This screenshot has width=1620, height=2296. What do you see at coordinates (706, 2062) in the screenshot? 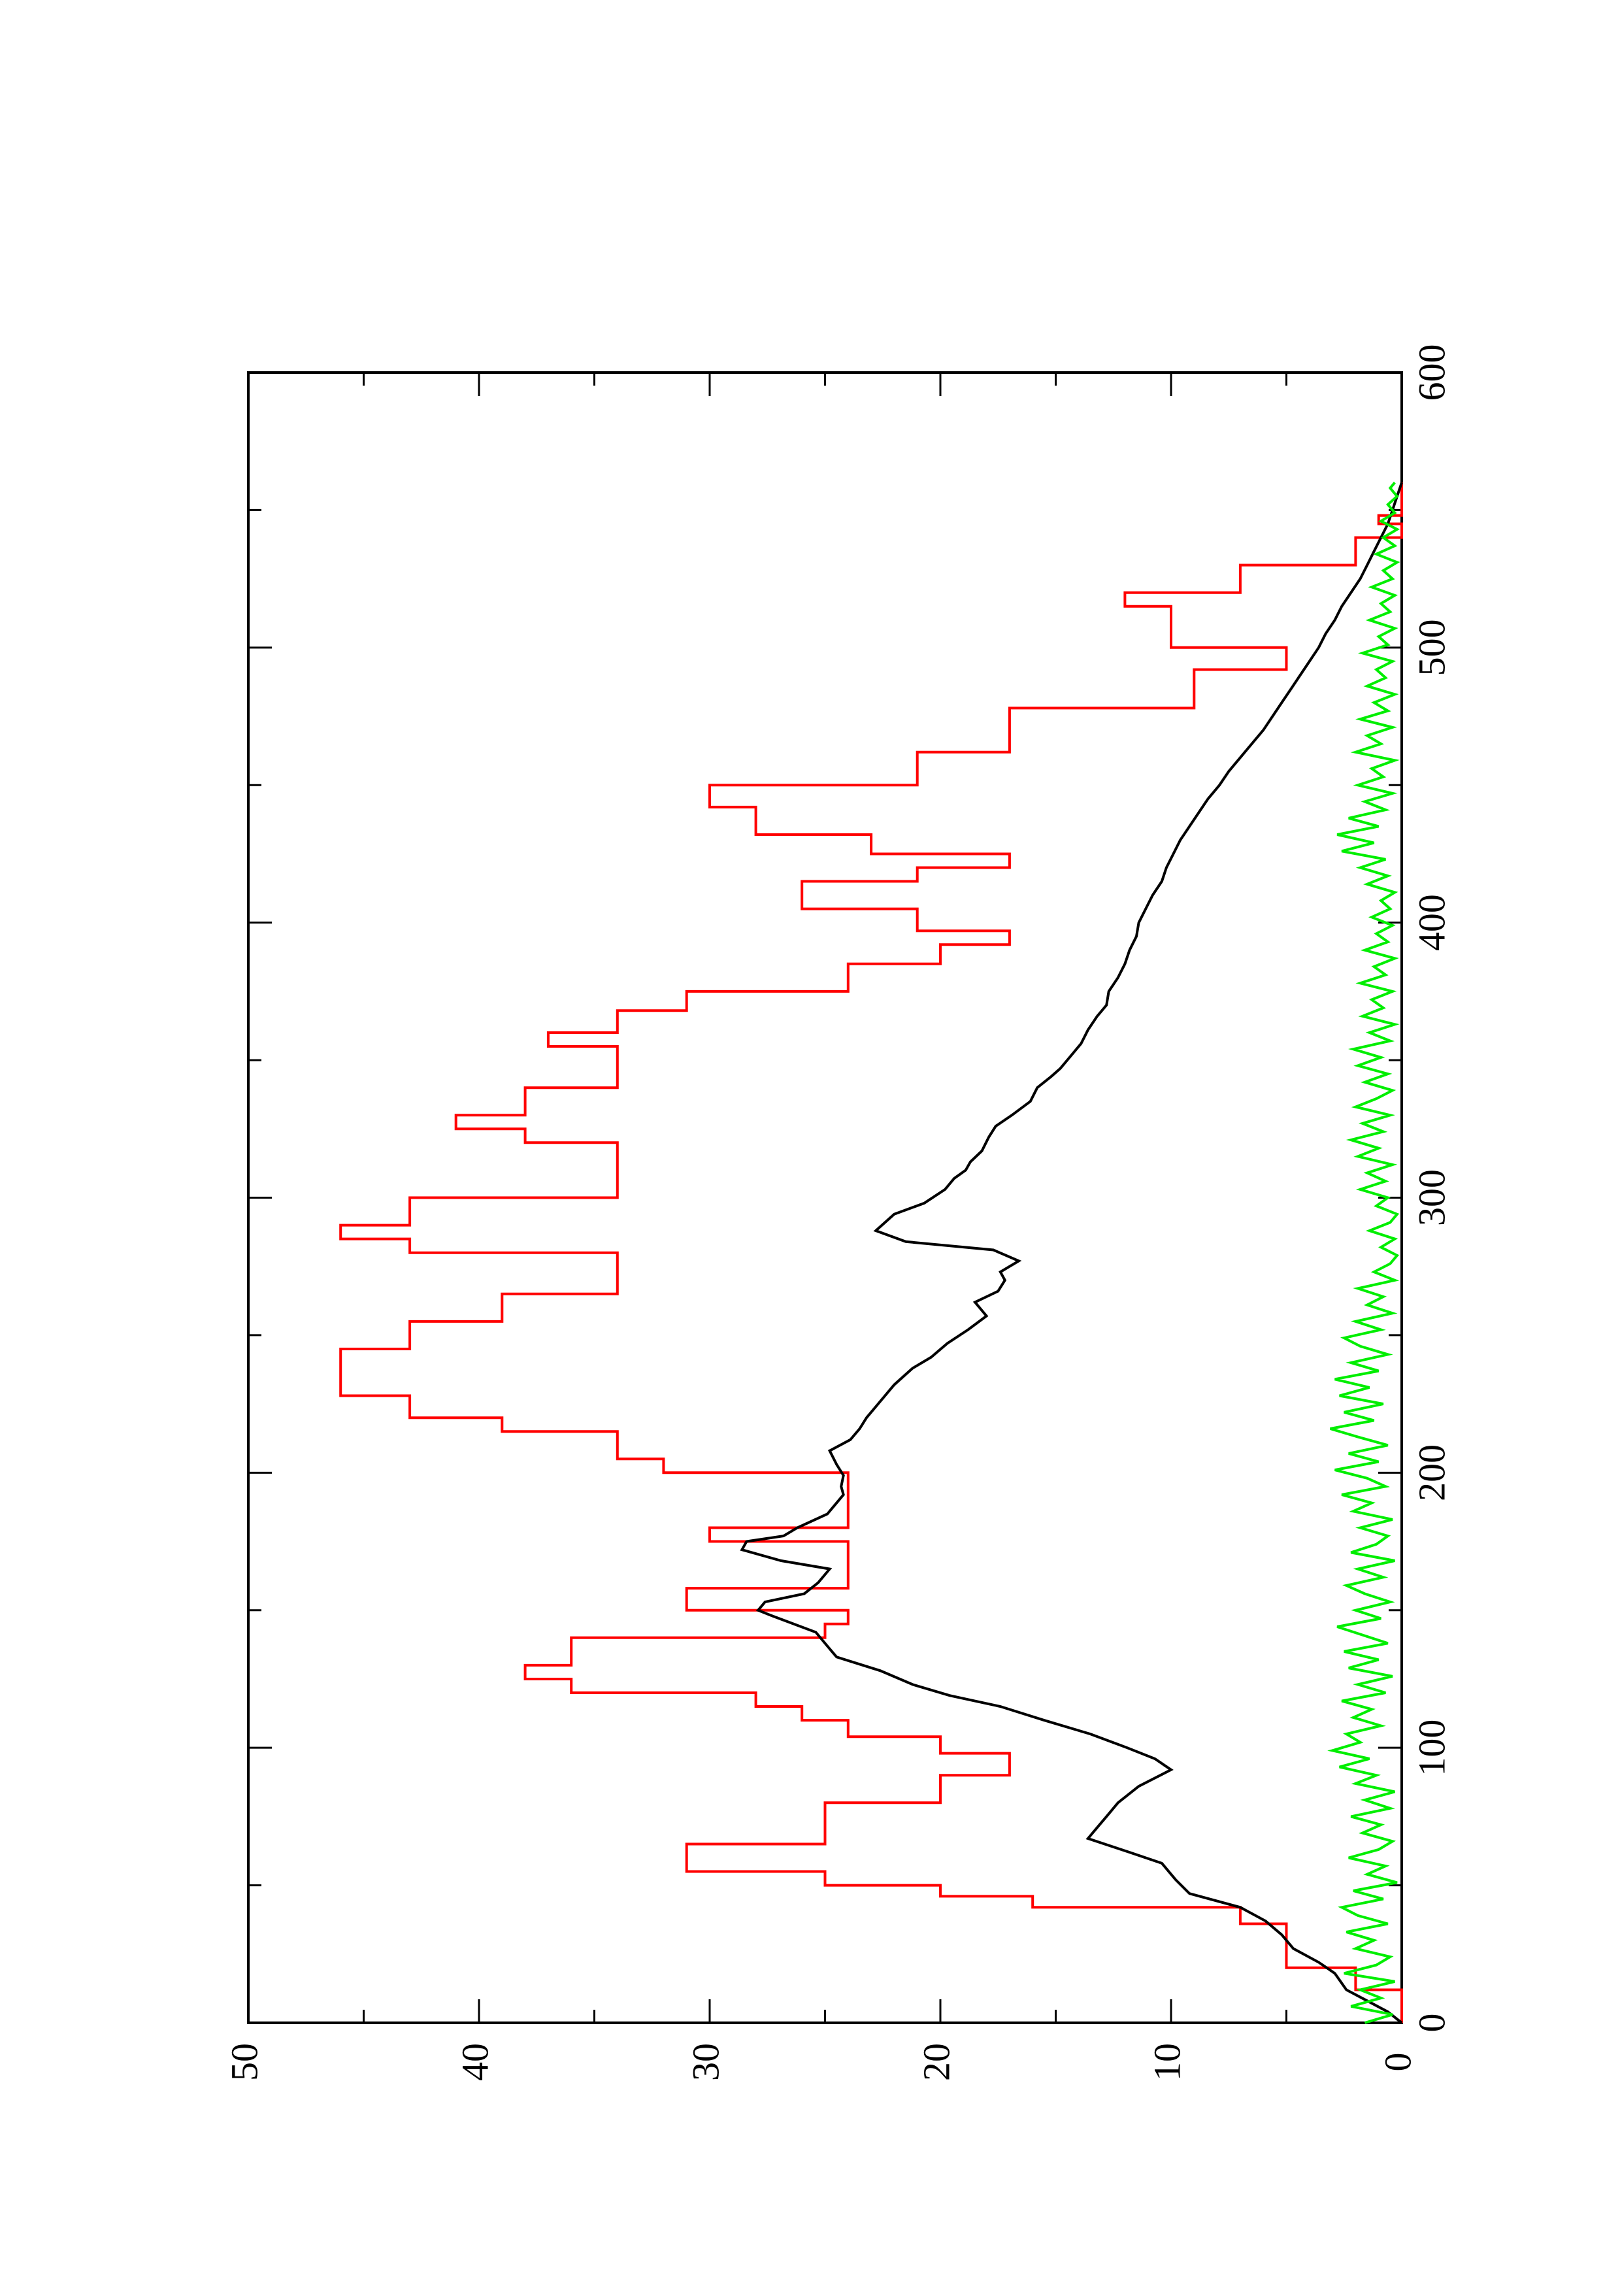
I see `y-tick-label: 30` at bounding box center [706, 2062].